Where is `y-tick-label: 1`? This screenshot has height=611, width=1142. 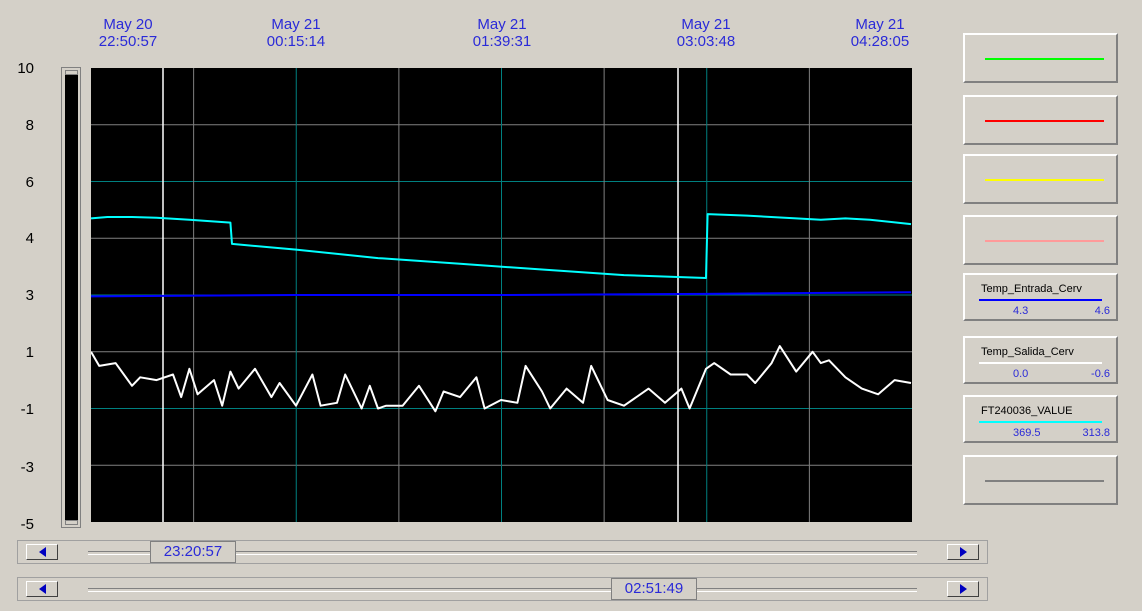
y-tick-label: 1 is located at coordinates (29, 352).